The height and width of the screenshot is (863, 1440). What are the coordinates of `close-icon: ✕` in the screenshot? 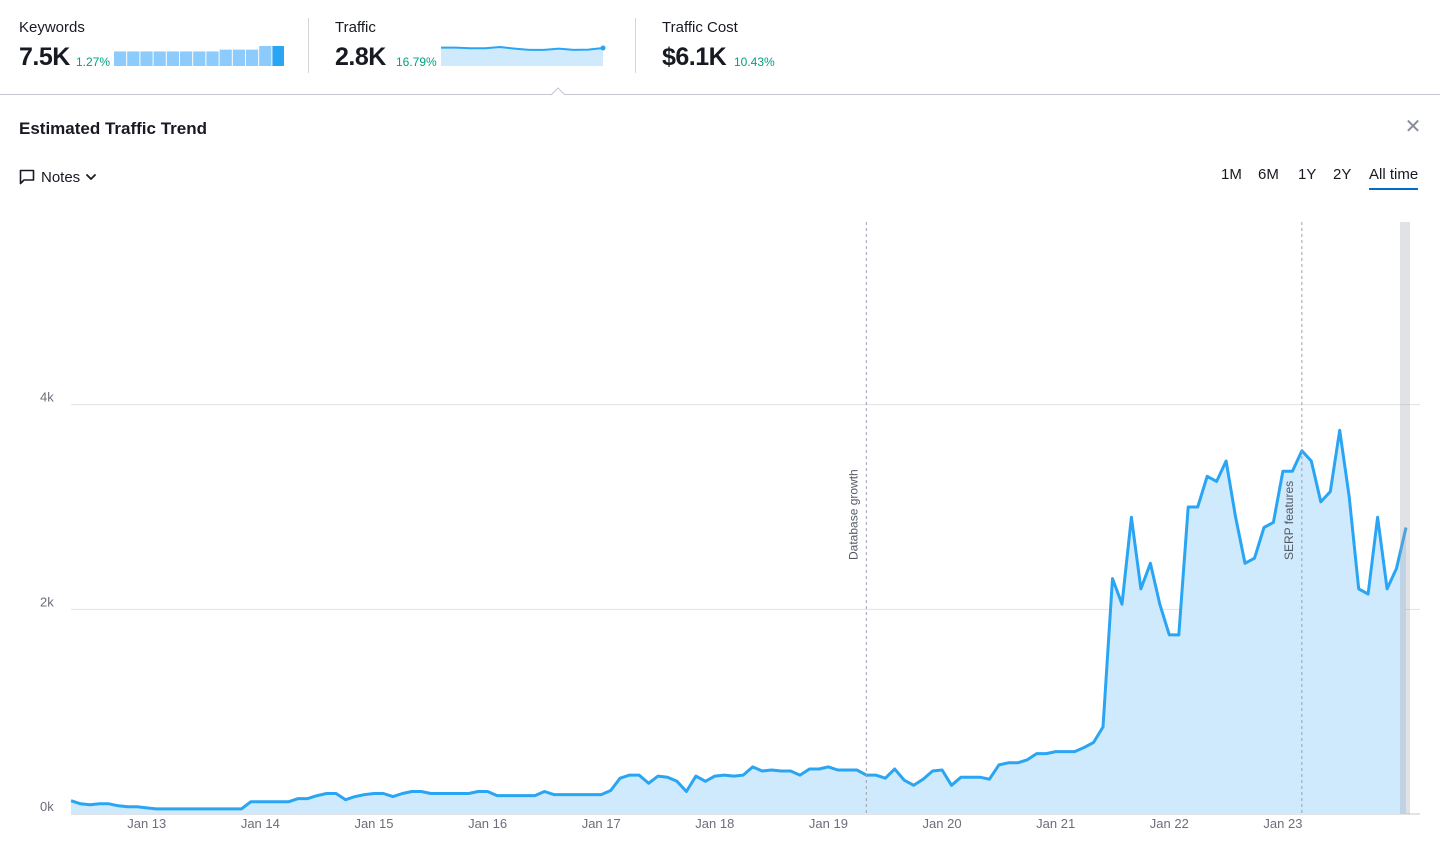 It's located at (1413, 127).